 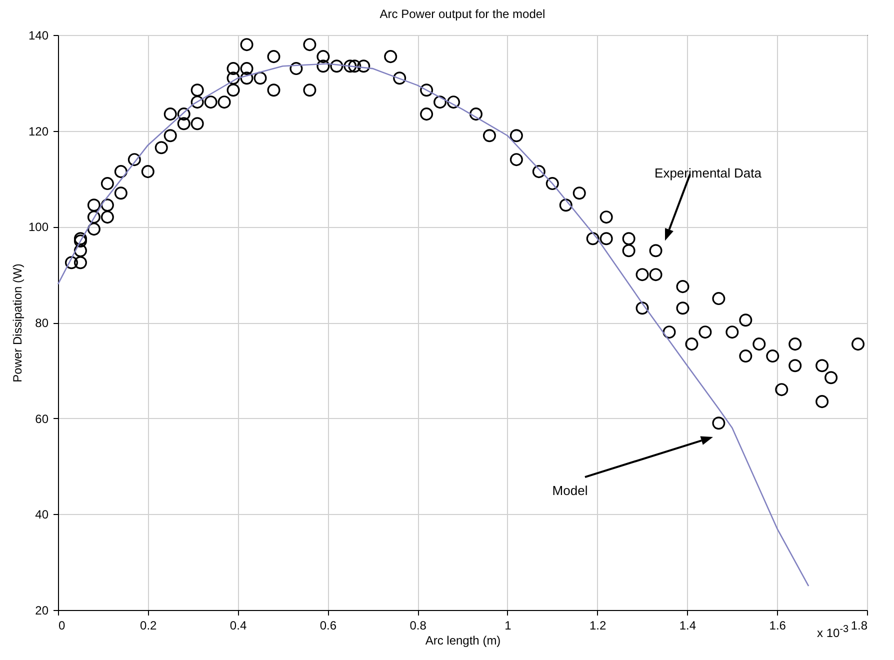 What do you see at coordinates (17, 323) in the screenshot?
I see `y-axis-title: Power Dissipation (W)` at bounding box center [17, 323].